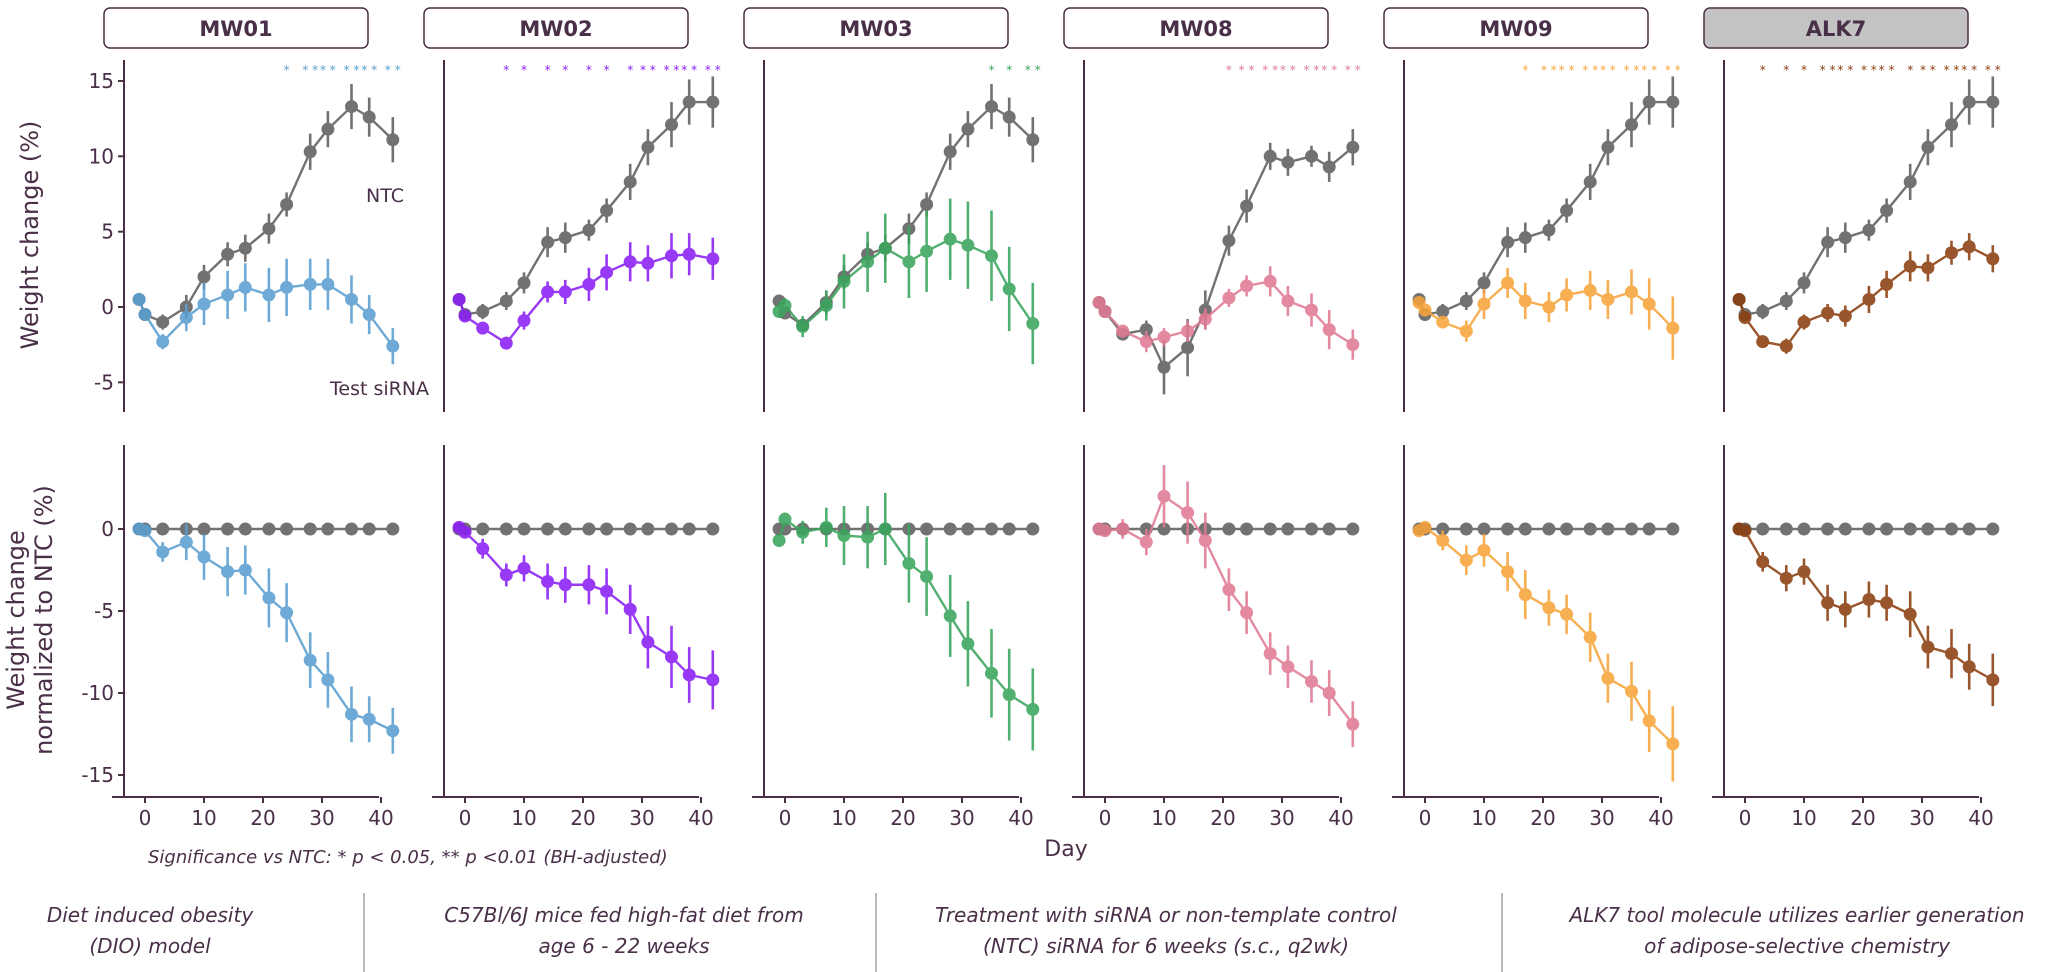 The height and width of the screenshot is (972, 2048). I want to click on top-plot: * * * *, so click(902, 236).